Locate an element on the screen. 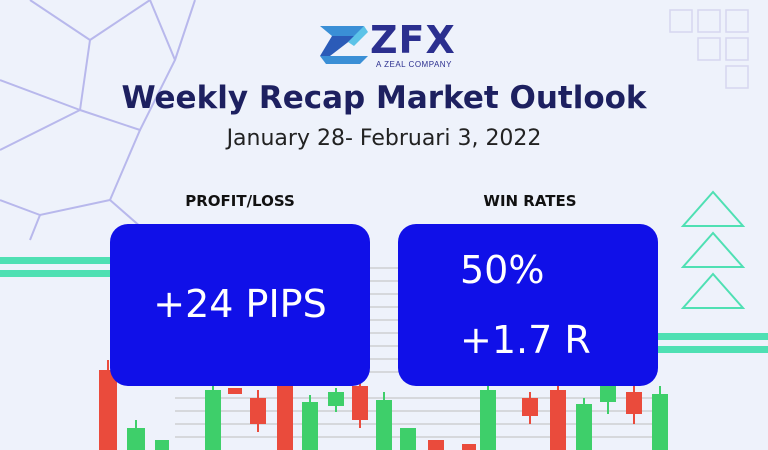 The width and height of the screenshot is (768, 450). triangles-decoration is located at coordinates (713, 249).